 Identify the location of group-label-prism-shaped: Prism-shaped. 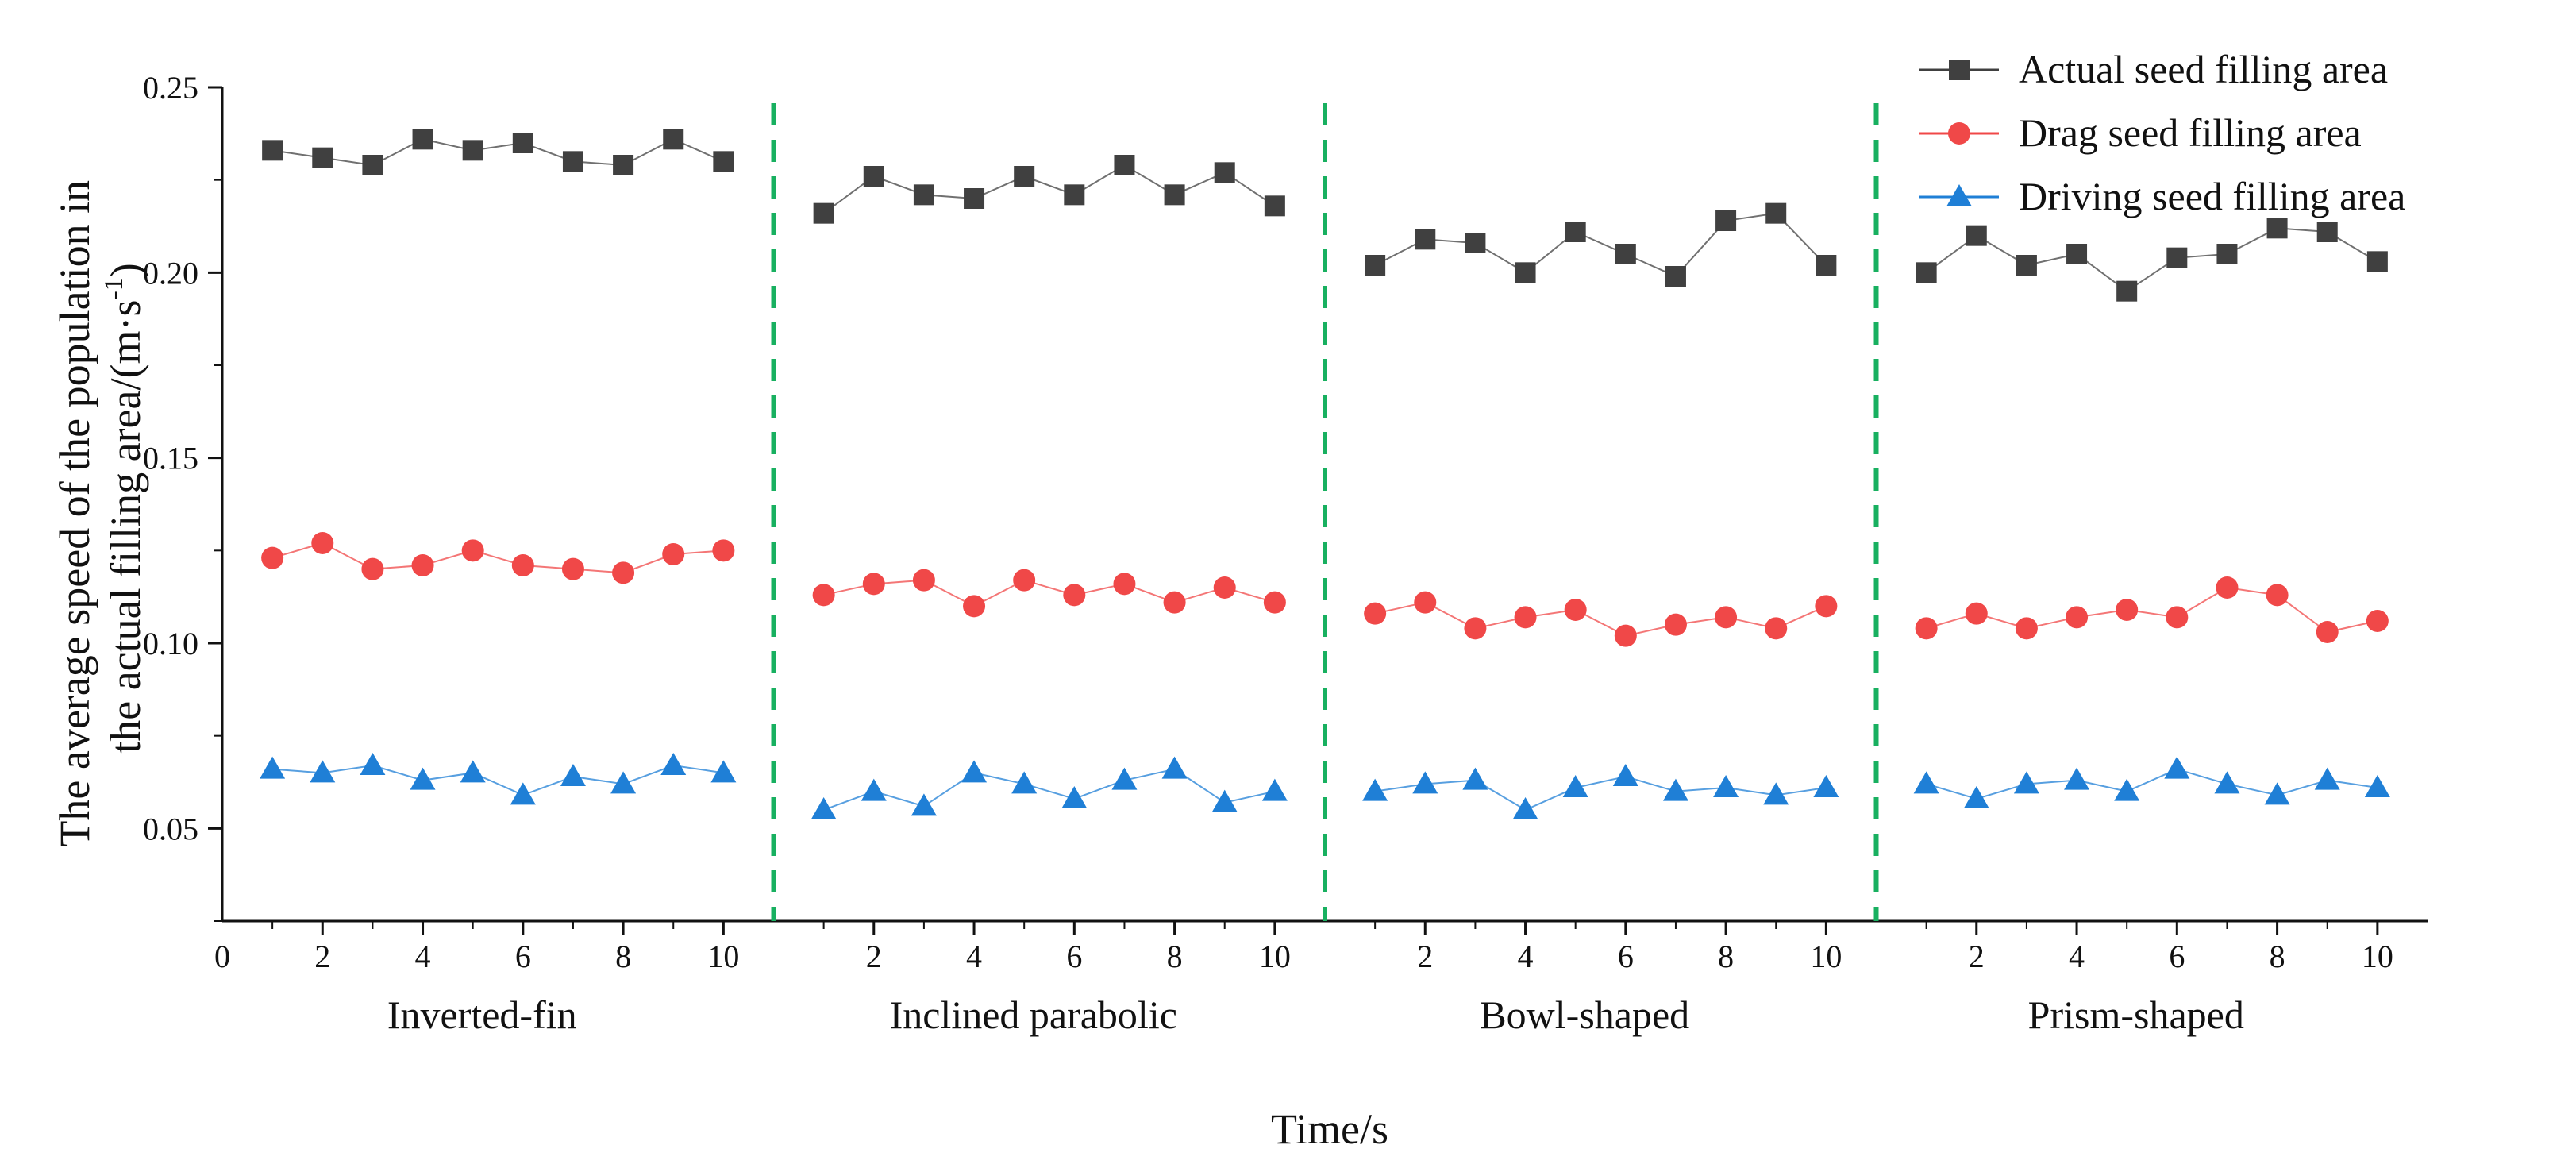
(2136, 1015).